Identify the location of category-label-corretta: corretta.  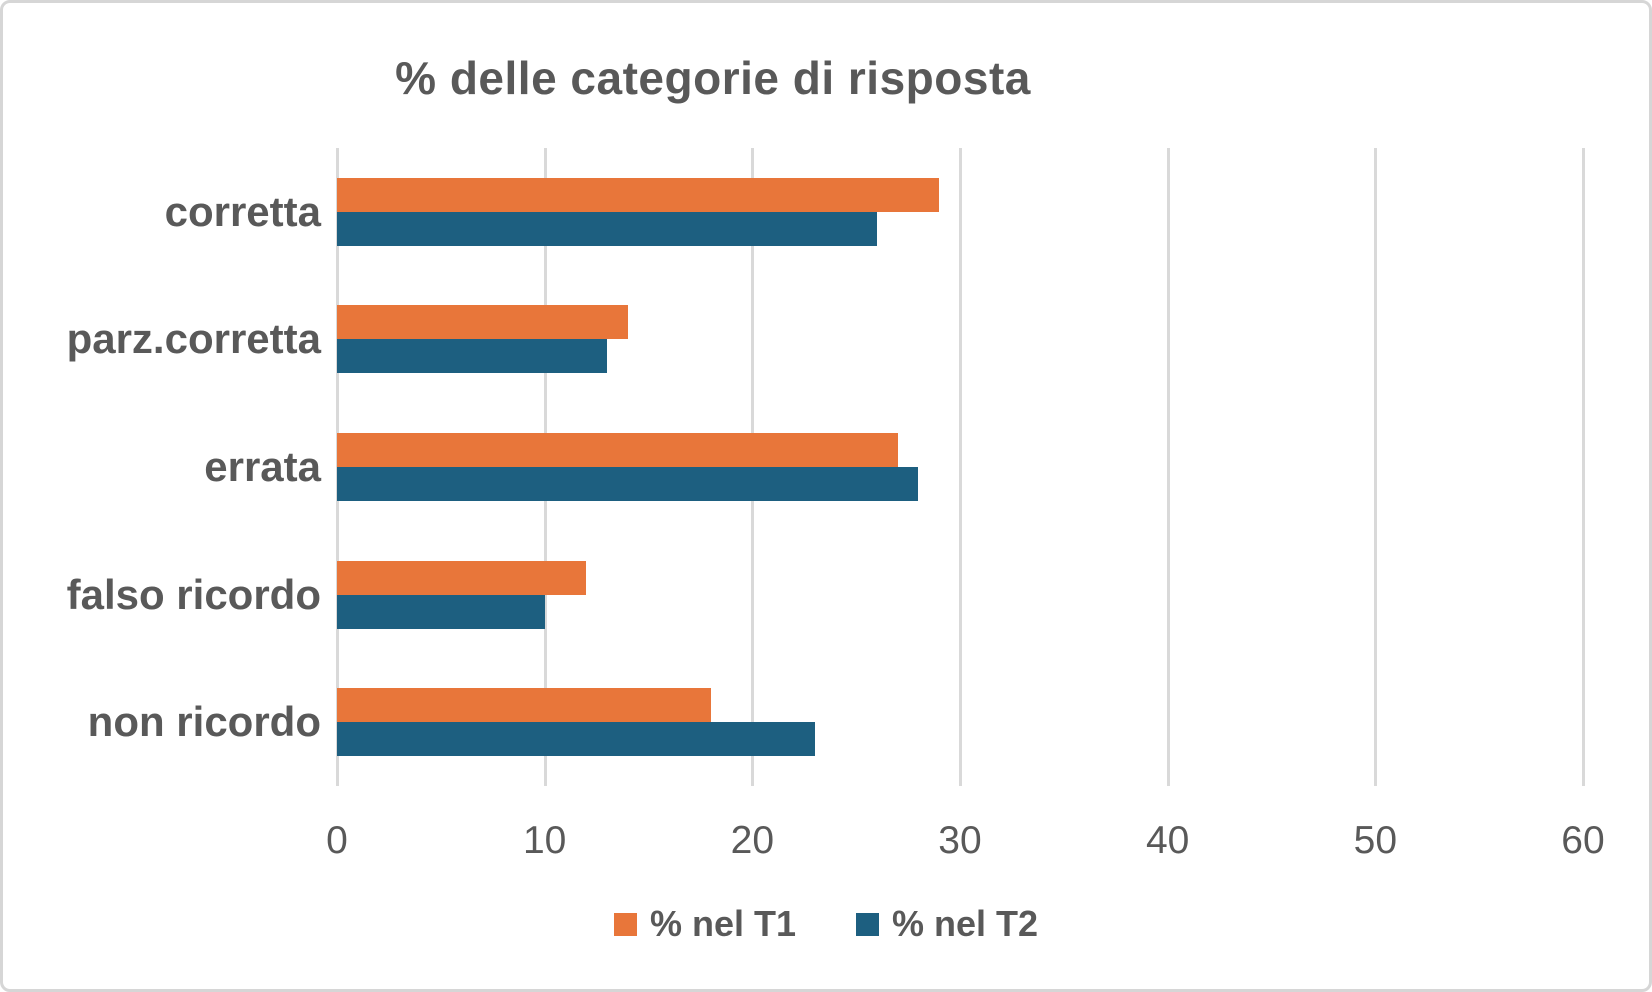
(242, 211).